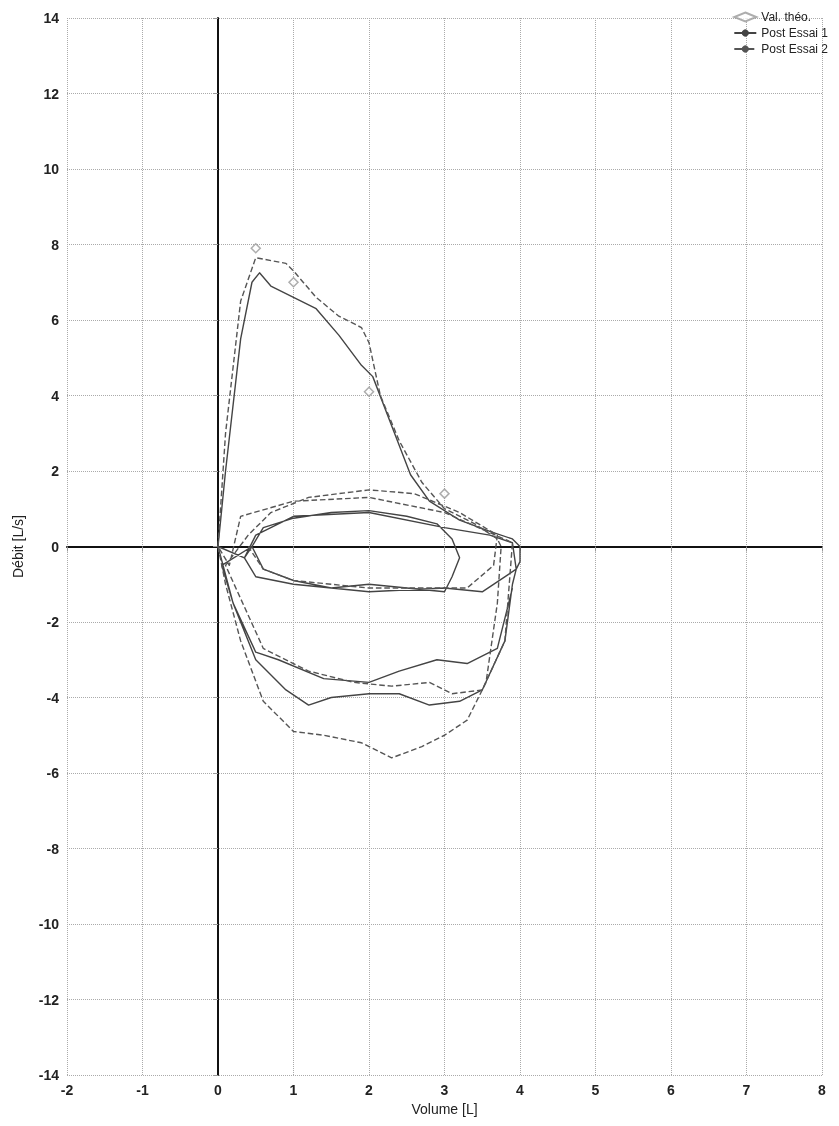 This screenshot has height=1126, width=839. Describe the element at coordinates (671, 1090) in the screenshot. I see `x-tick-label: 6` at that location.